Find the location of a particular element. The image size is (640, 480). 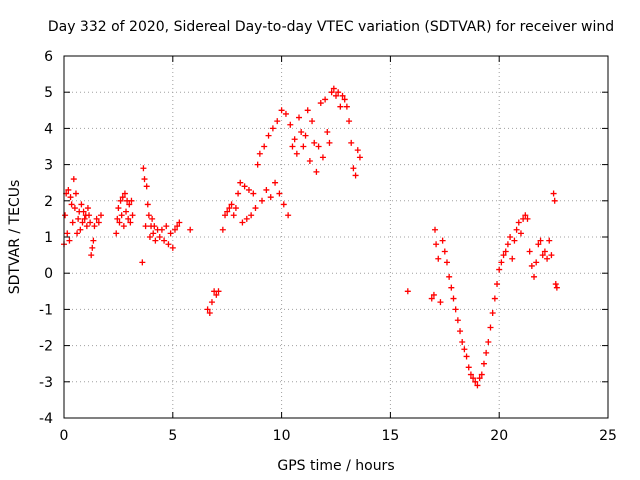

x-tick-label: 15 is located at coordinates (390, 436).